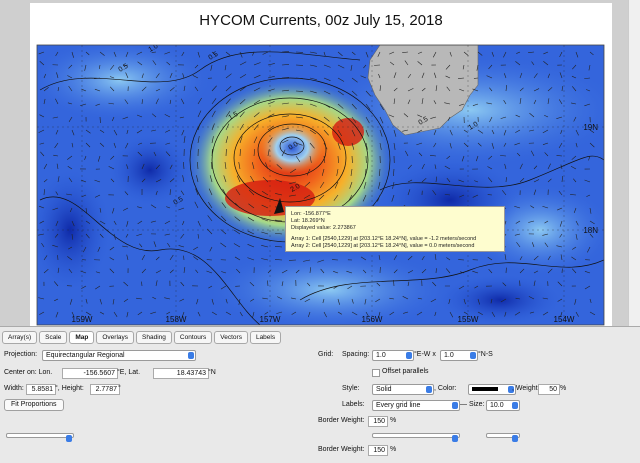  Describe the element at coordinates (119, 389) in the screenshot. I see `label: °` at that location.